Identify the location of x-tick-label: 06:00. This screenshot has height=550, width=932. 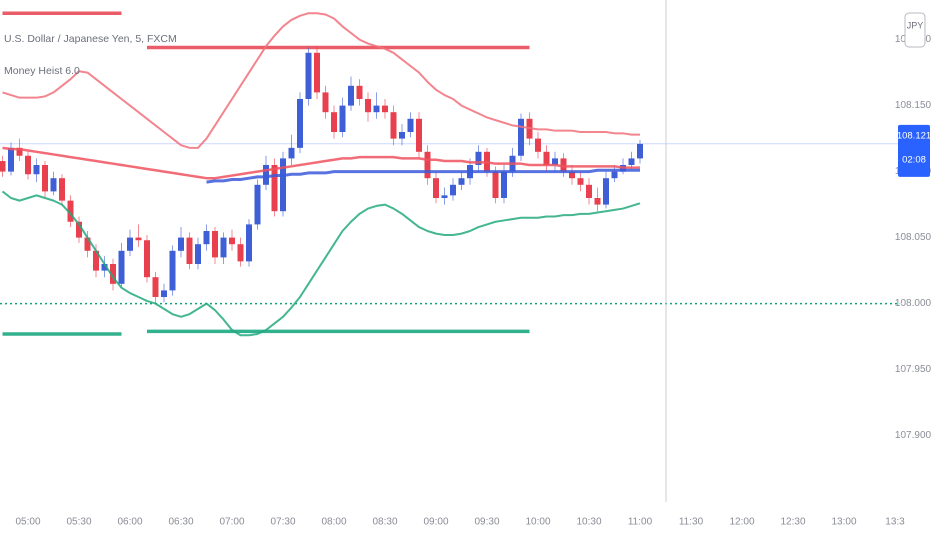
(129, 522).